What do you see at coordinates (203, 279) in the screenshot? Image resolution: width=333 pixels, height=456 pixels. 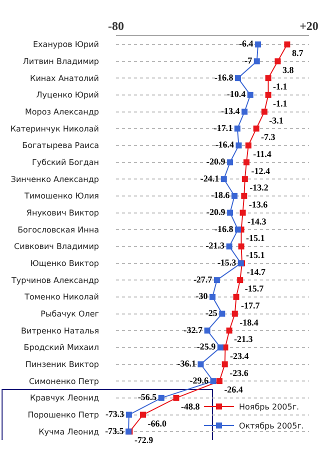 I see `data-label: -27.7` at bounding box center [203, 279].